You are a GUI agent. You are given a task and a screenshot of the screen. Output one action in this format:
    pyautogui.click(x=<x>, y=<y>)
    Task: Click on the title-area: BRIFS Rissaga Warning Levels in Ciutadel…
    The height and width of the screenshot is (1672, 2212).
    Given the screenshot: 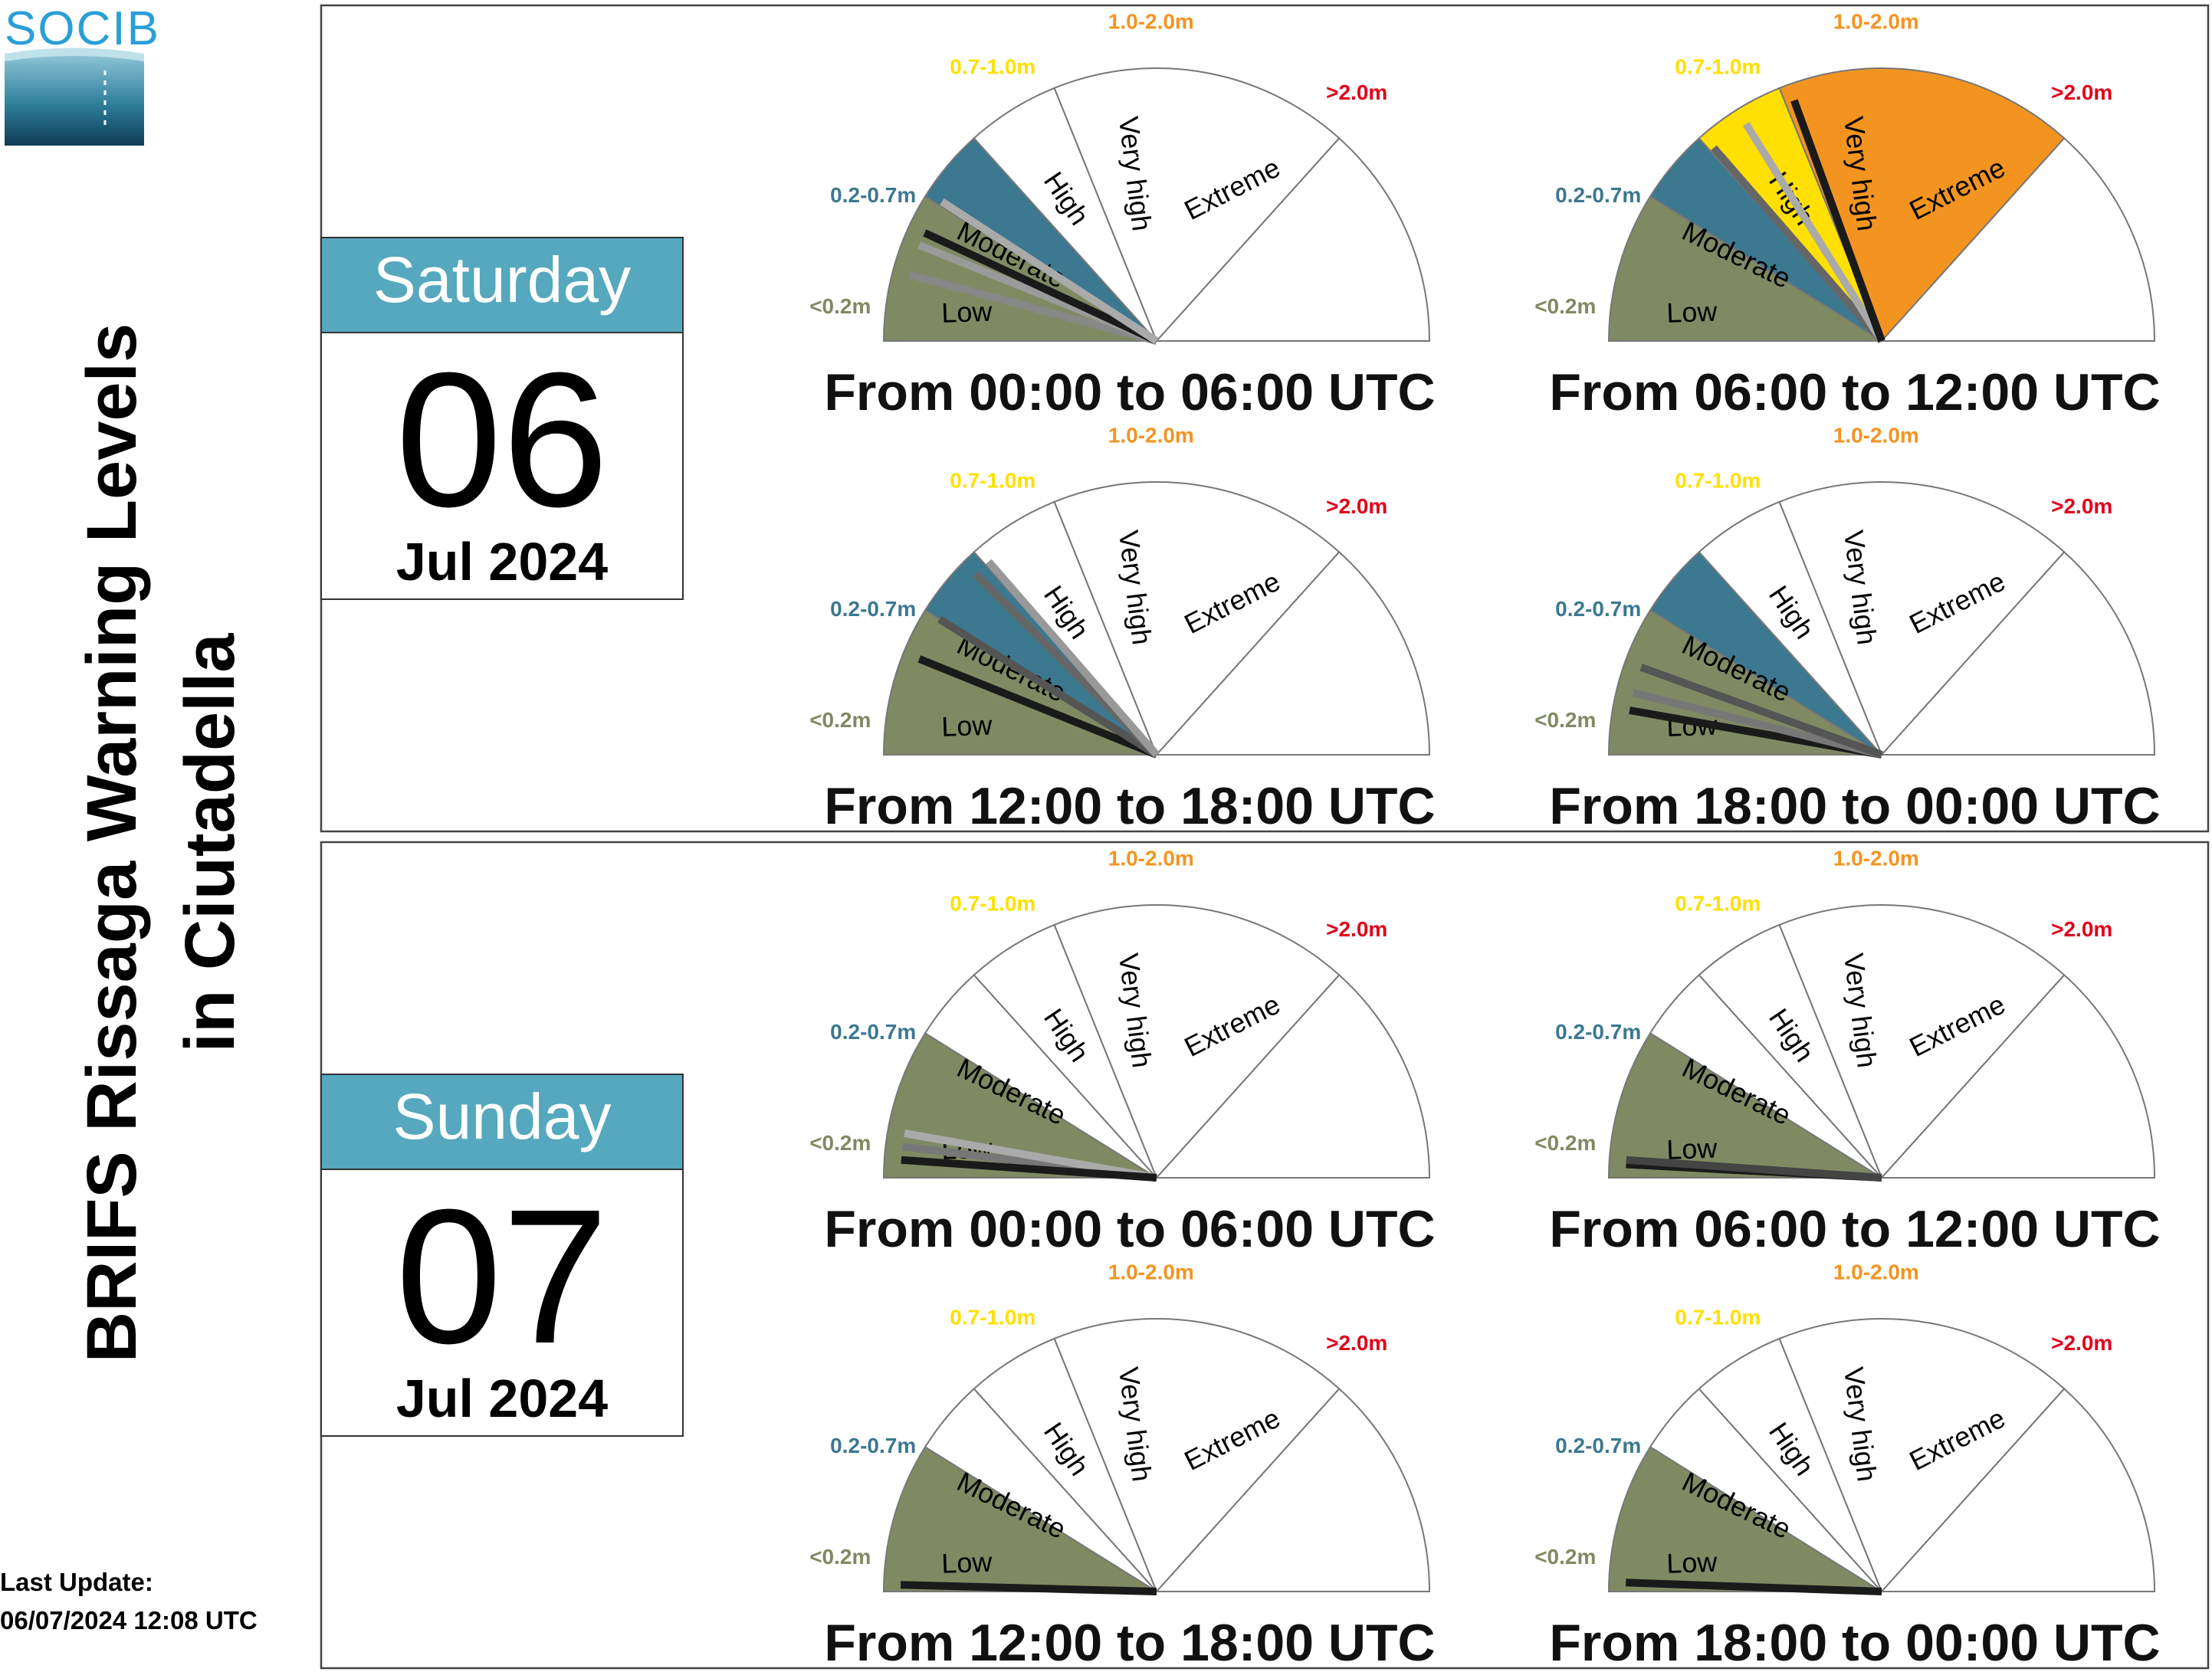 What is the action you would take?
    pyautogui.click(x=161, y=836)
    